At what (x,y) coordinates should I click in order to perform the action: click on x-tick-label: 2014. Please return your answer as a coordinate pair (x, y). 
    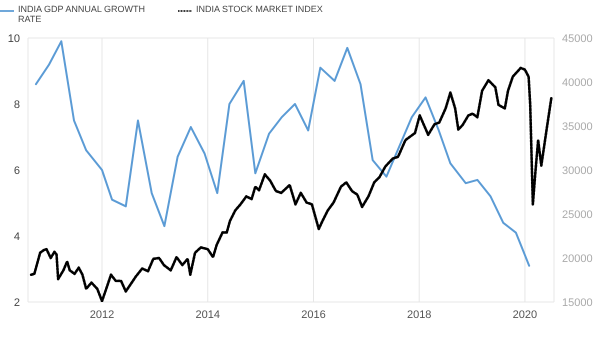
    Looking at the image, I should click on (207, 314).